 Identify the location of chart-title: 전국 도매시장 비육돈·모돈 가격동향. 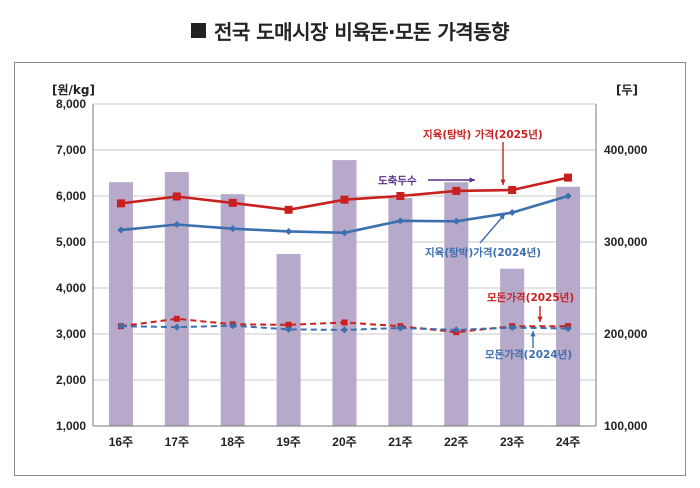
(350, 30).